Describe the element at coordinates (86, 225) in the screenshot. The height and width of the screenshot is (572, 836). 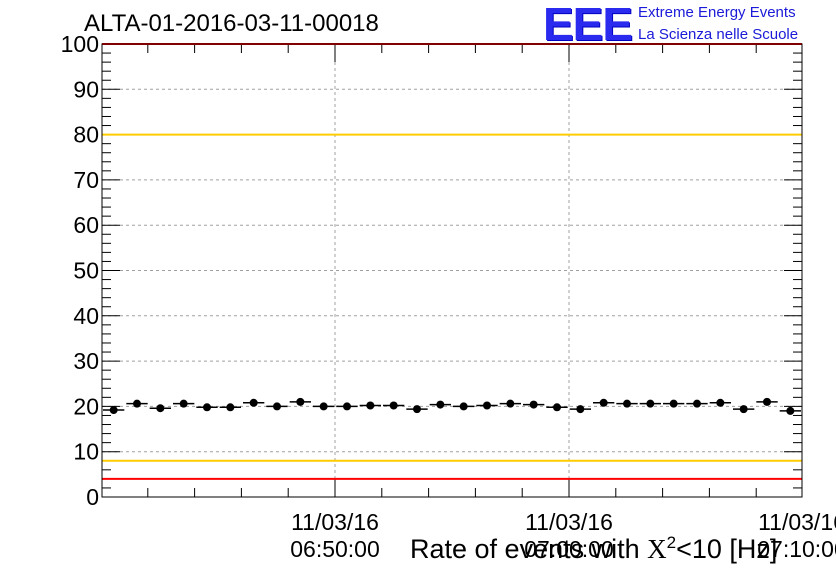
I see `y-tick-label: 60` at that location.